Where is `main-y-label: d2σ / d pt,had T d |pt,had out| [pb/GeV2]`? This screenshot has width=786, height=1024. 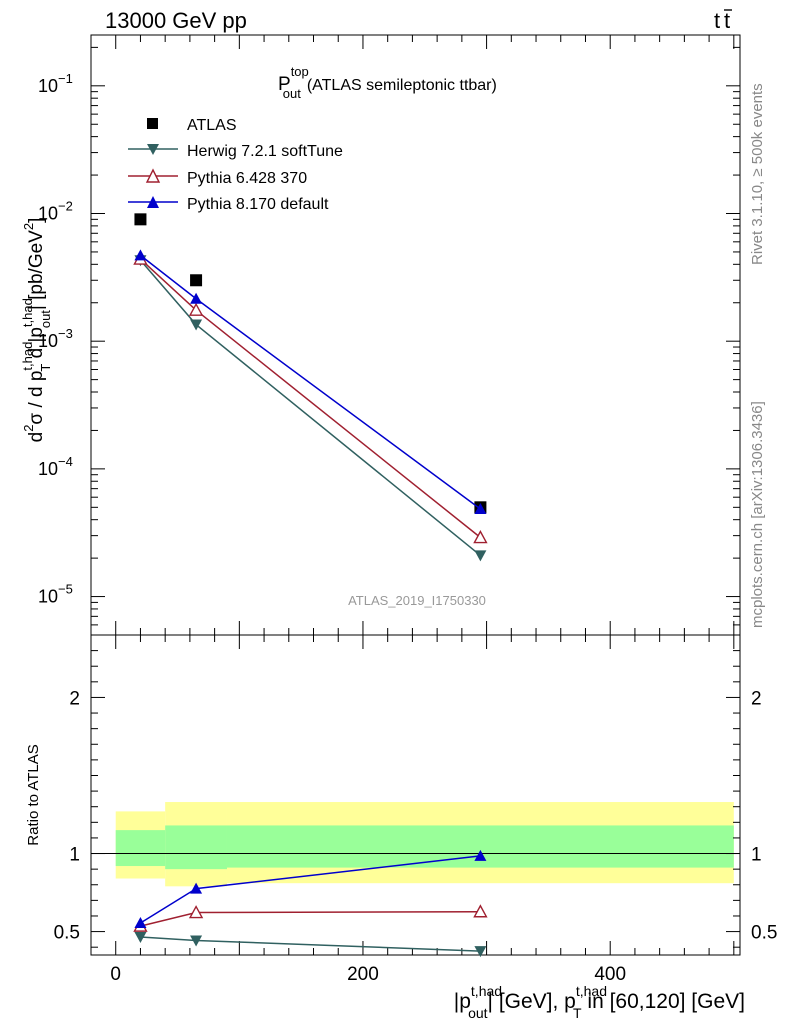
main-y-label: d2σ / d pt,had T d |pt,had out| [pb/GeV2] is located at coordinates (36, 330).